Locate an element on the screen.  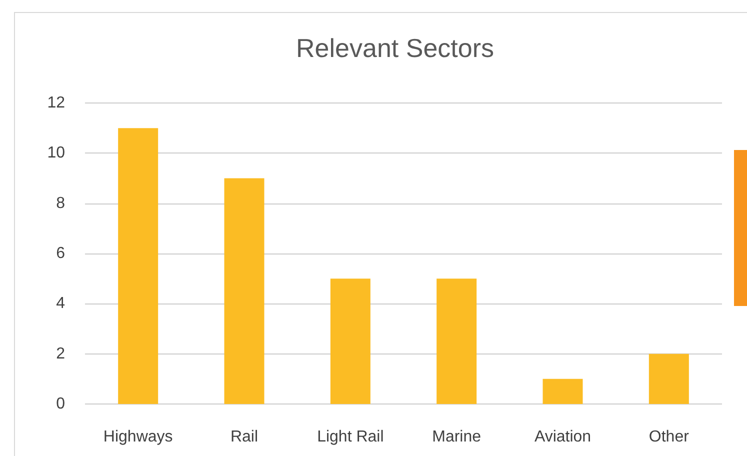
x-tick-label: Other is located at coordinates (669, 437).